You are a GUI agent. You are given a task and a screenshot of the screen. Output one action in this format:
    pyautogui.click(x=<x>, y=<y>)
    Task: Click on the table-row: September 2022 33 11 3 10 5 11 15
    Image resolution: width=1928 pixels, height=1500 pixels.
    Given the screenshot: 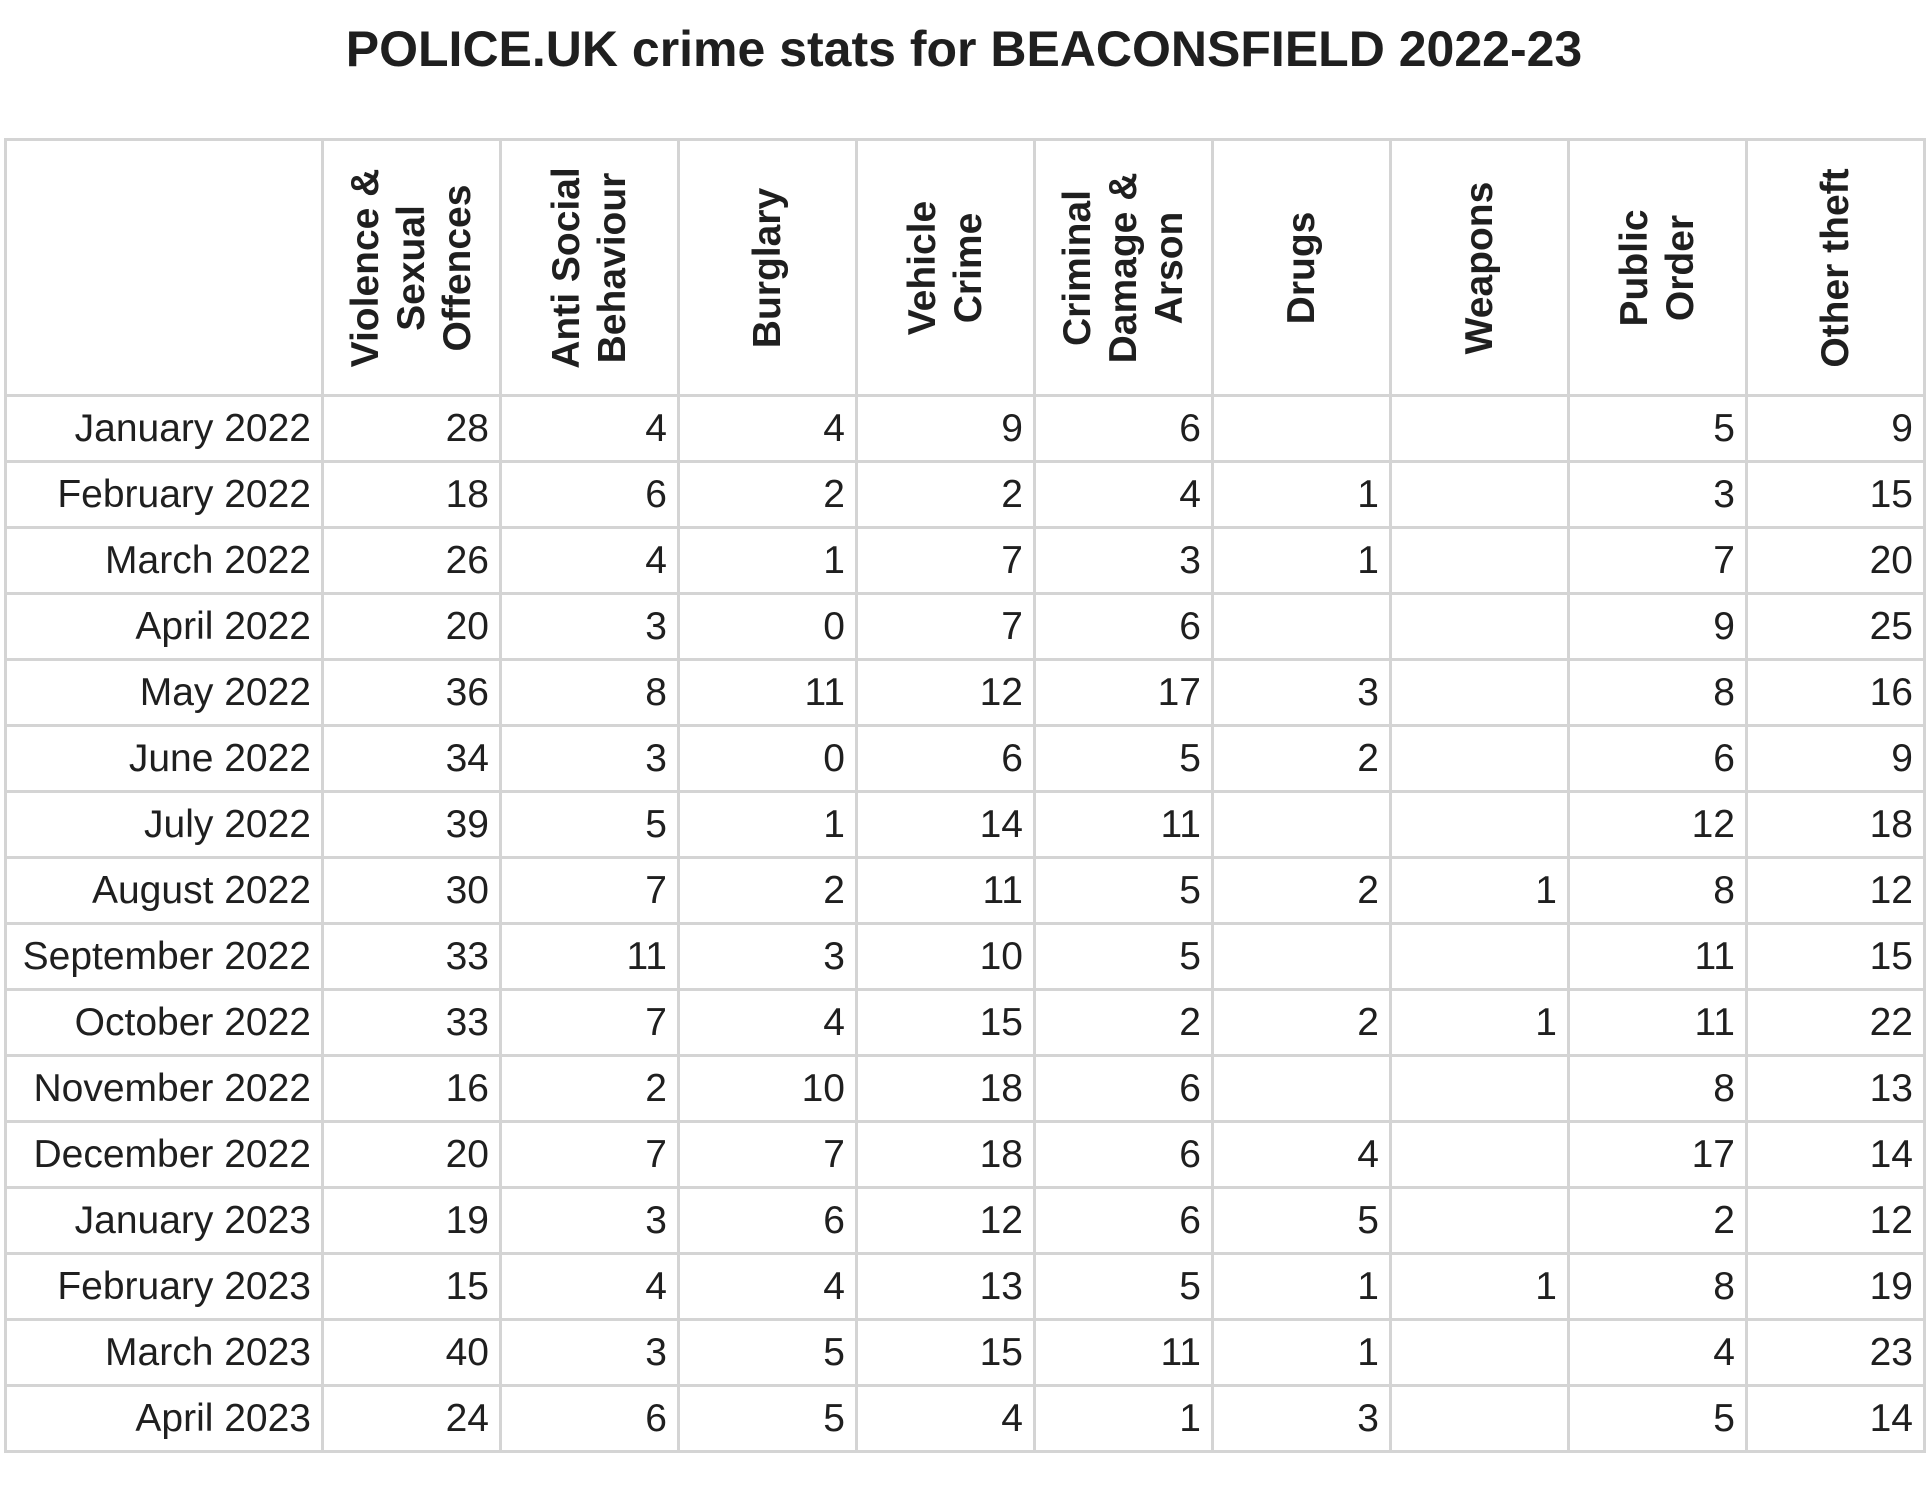 What is the action you would take?
    pyautogui.click(x=965, y=956)
    